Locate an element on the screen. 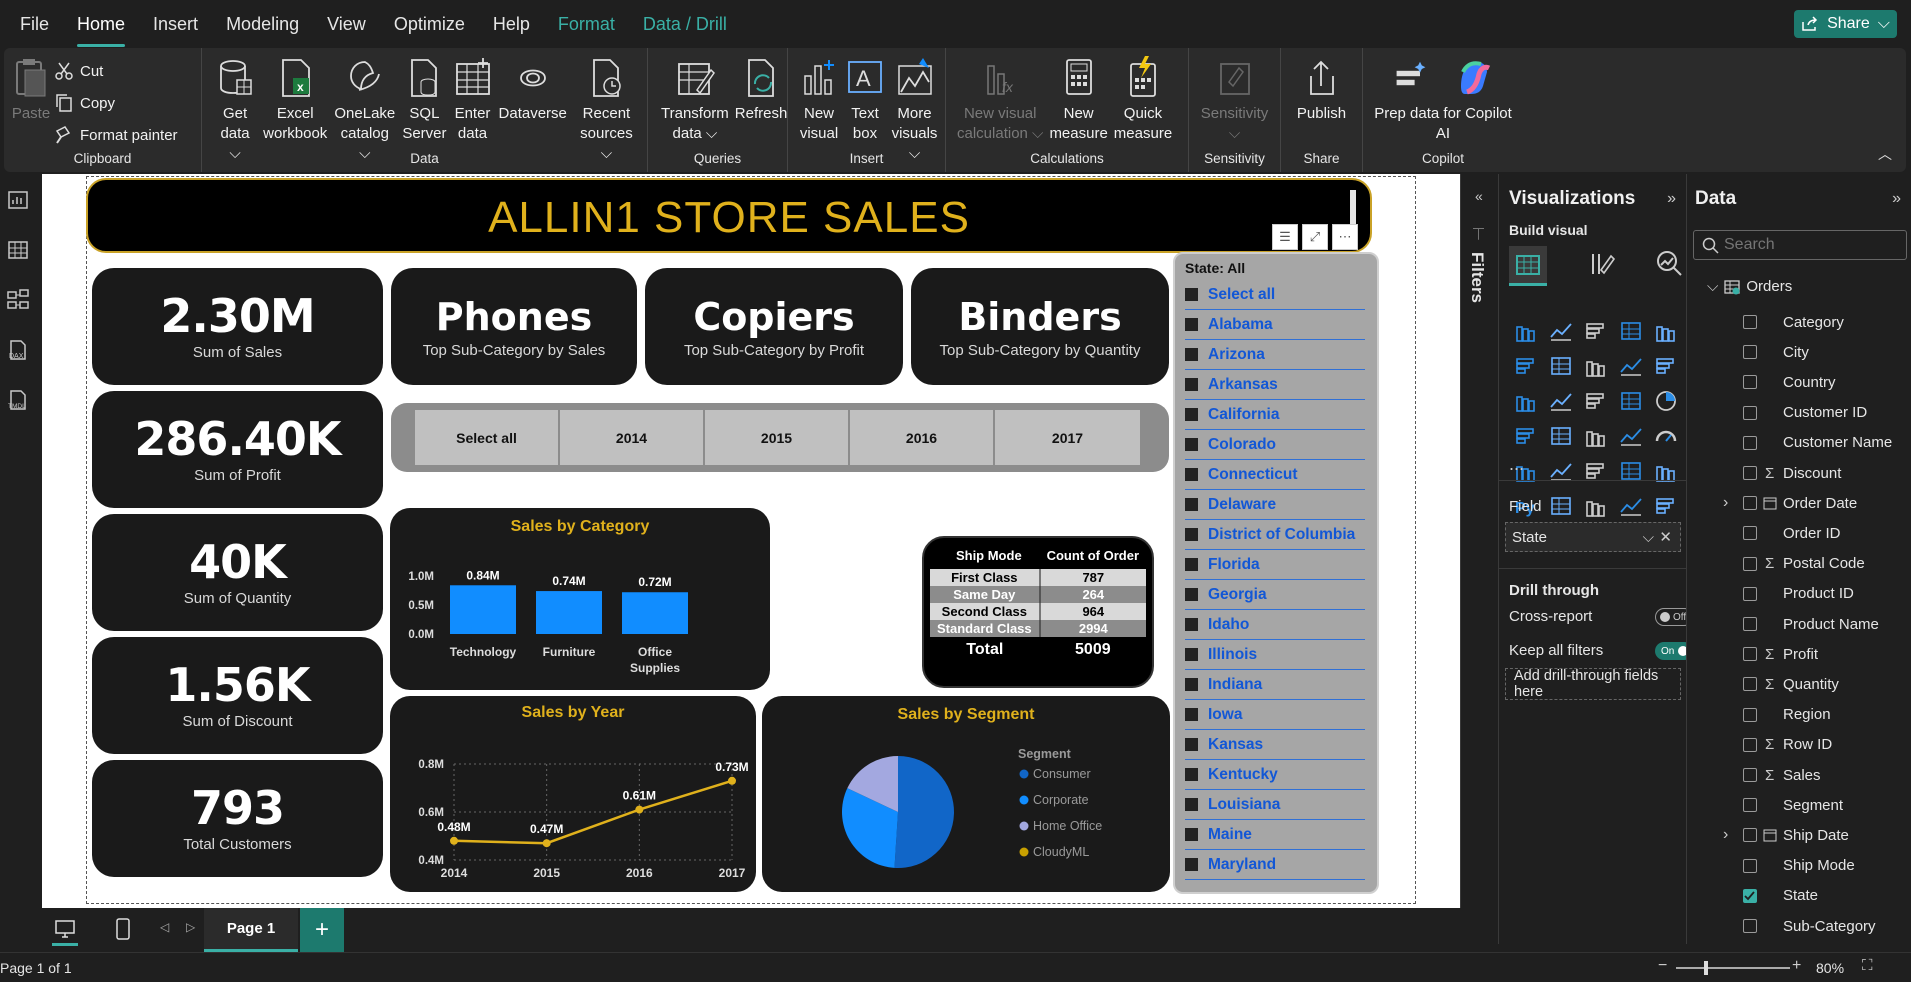  data-field-item: Σ Row ID is located at coordinates (1797, 745).